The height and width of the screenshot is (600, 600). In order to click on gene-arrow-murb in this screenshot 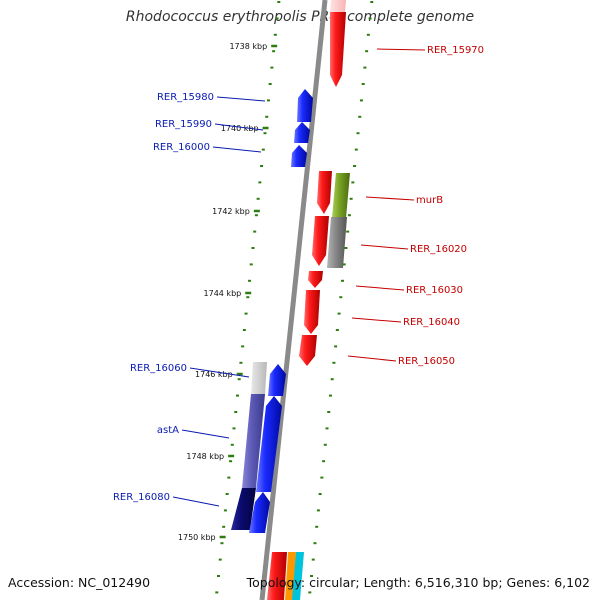, I will do `click(324, 192)`.